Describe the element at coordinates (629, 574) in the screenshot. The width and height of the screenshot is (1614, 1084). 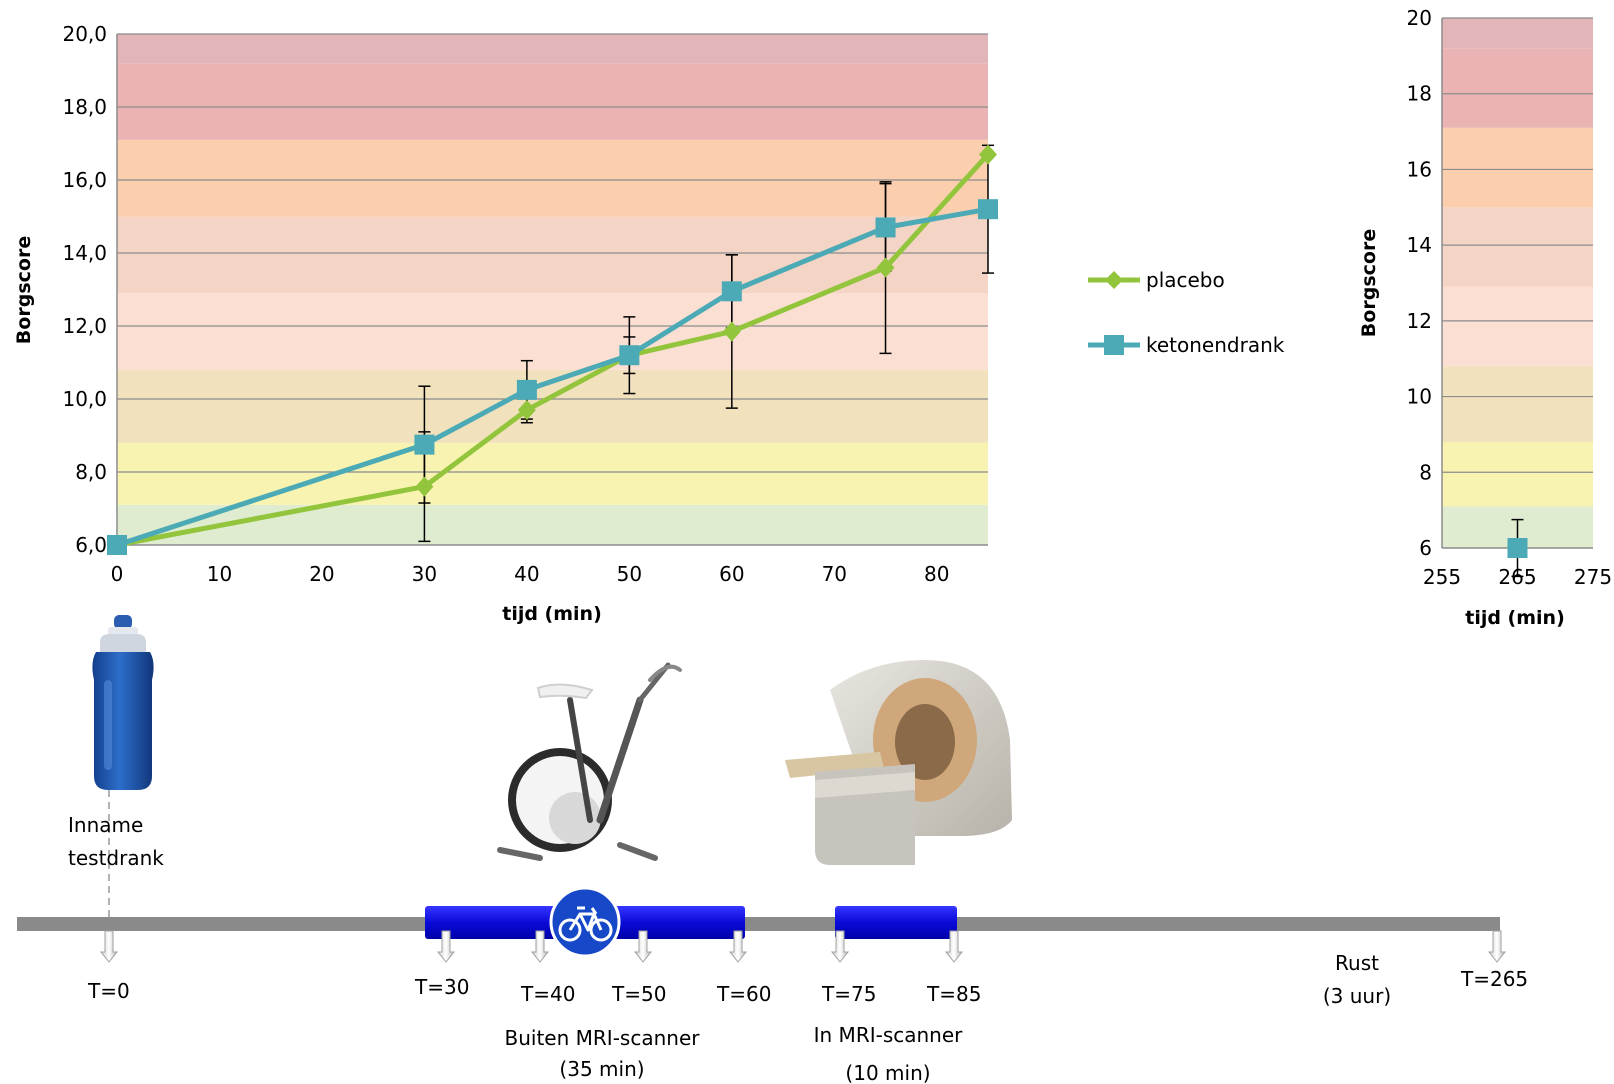
I see `x-tick-label: 50` at that location.